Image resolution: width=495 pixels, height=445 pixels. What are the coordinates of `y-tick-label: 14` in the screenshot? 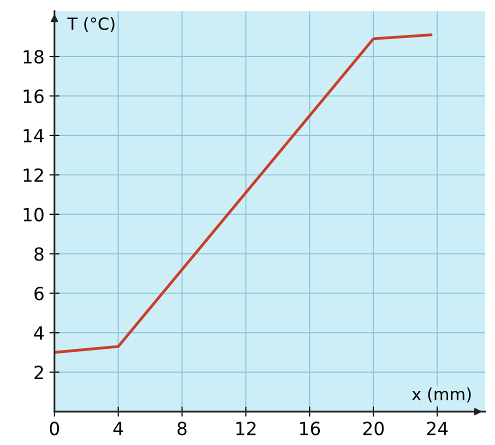 It's located at (34, 135).